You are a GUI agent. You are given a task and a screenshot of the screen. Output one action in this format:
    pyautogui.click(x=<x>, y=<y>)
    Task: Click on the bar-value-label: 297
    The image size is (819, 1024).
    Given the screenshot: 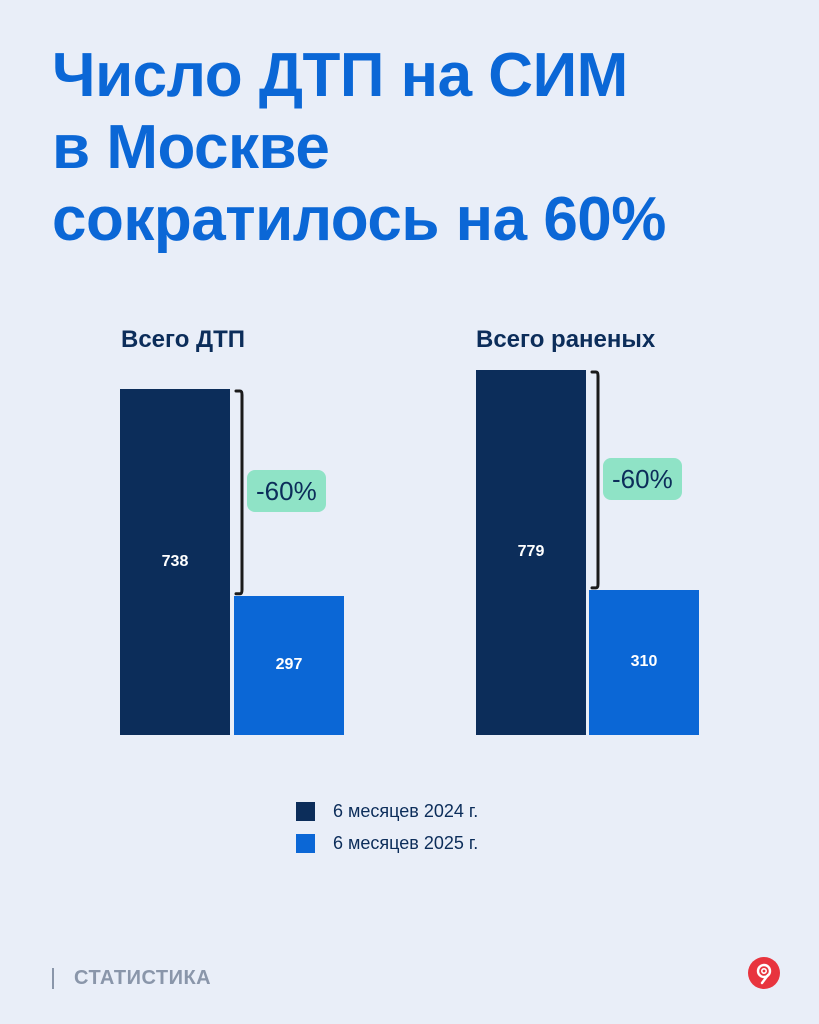 What is the action you would take?
    pyautogui.click(x=289, y=665)
    